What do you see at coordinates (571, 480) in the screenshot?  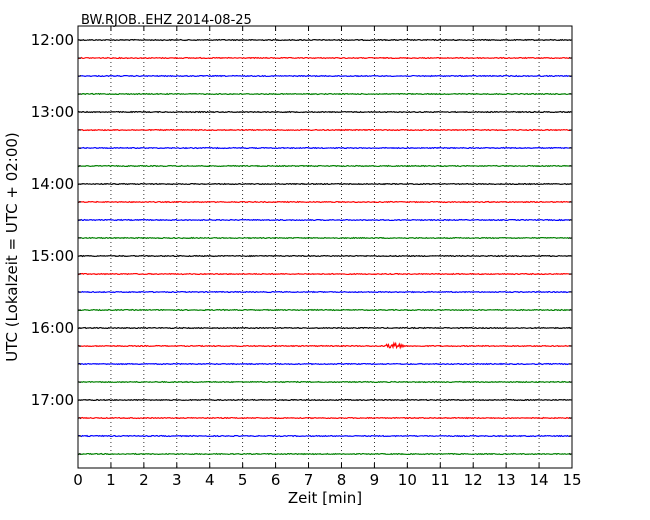 I see `x-tick-label: 15` at bounding box center [571, 480].